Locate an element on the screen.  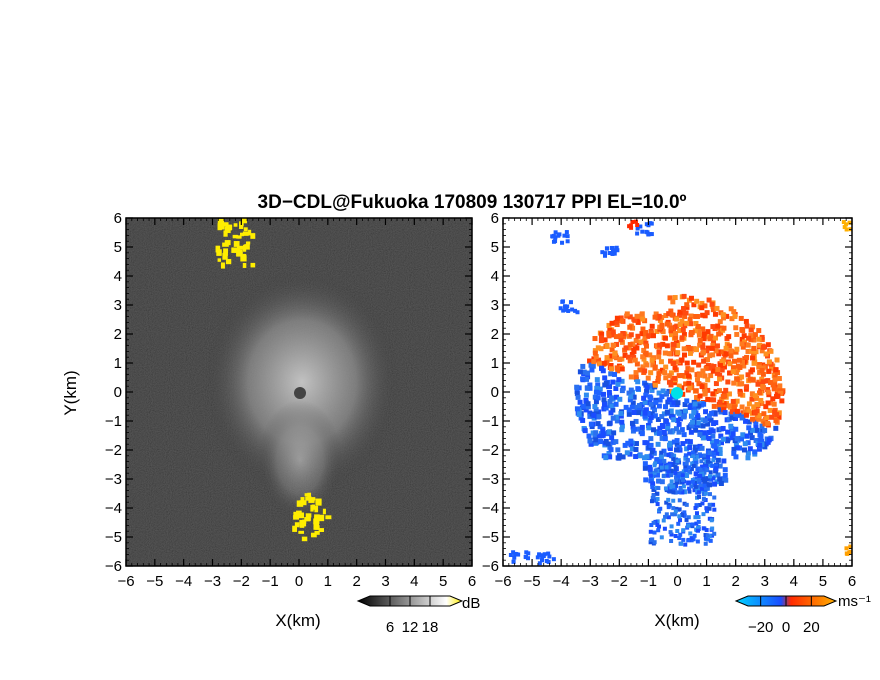
echo-cluster is located at coordinates (302, 382).